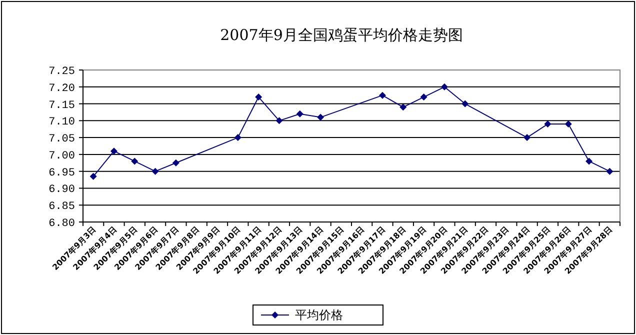 This screenshot has width=636, height=335. Describe the element at coordinates (61, 173) in the screenshot. I see `y-tick-label: 6.95` at that location.